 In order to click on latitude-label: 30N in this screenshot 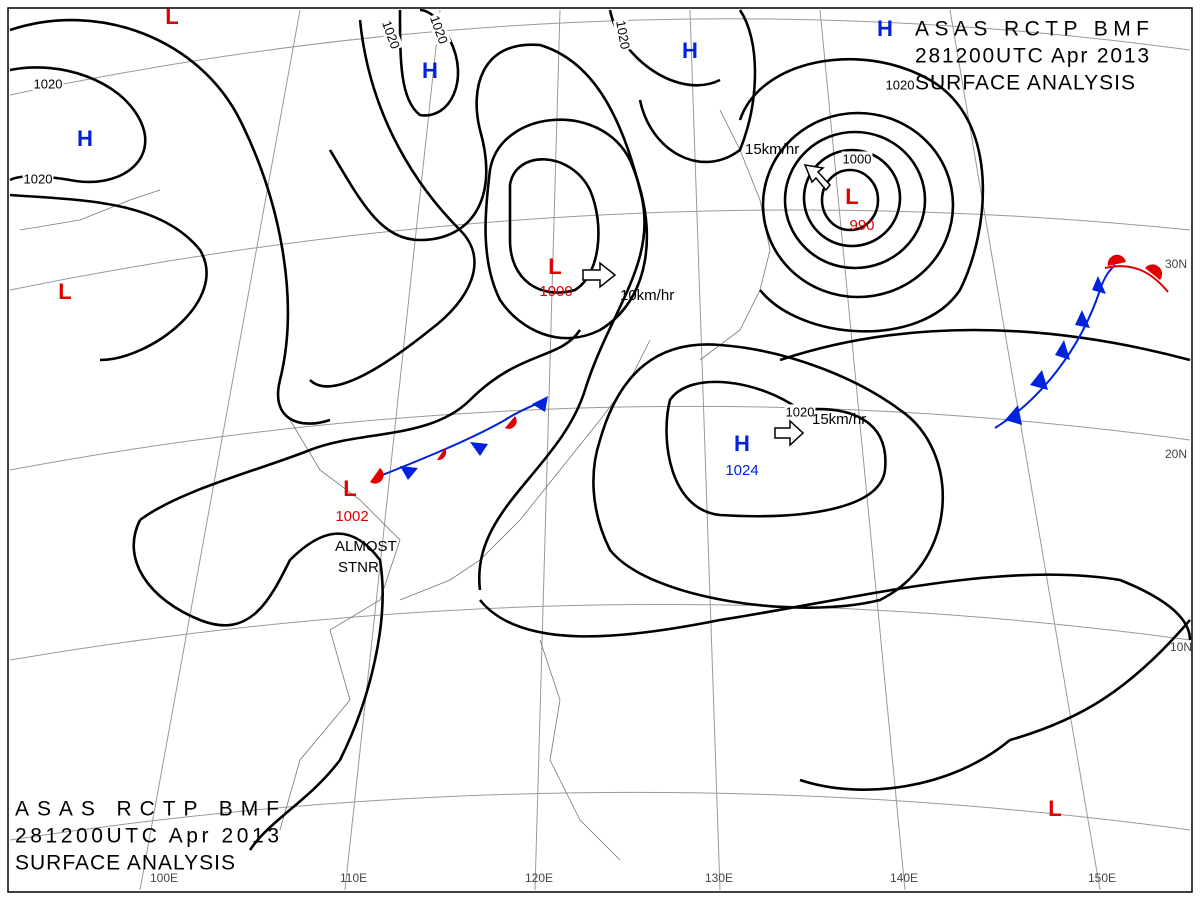, I will do `click(1176, 264)`.